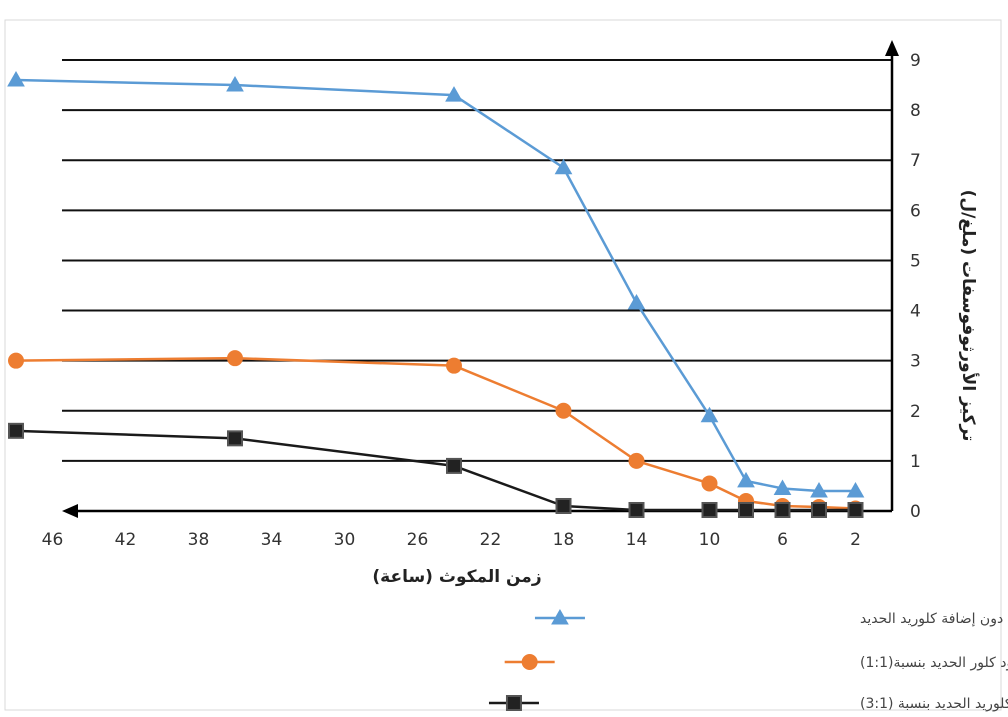 Image resolution: width=1008 pixels, height=717 pixels. I want to click on y-tick-label: 3, so click(915, 362).